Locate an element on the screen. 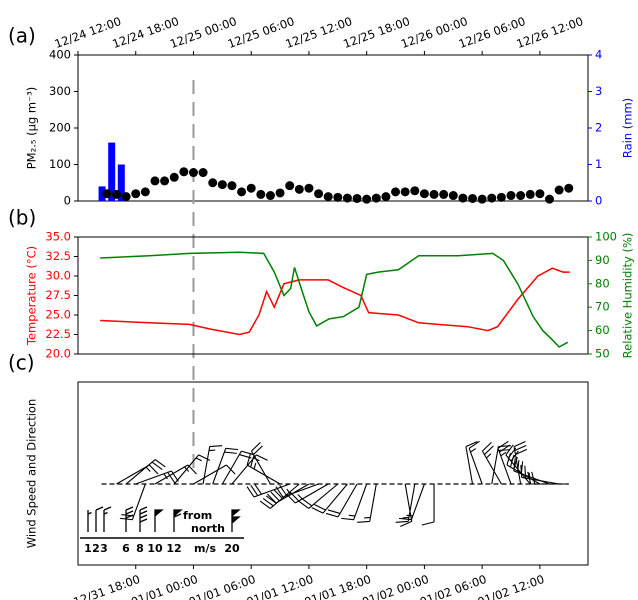  y-tick-label: 0 is located at coordinates (67, 201).